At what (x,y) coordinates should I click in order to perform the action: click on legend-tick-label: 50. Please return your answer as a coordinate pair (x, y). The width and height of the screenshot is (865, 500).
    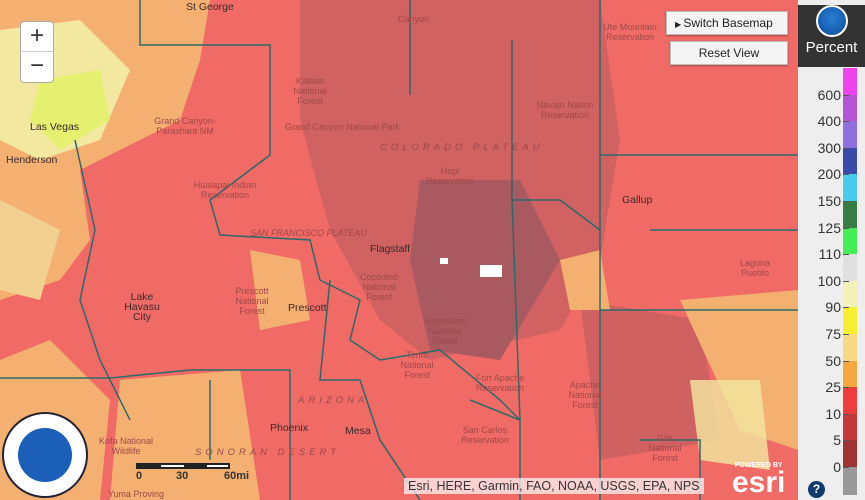
    Looking at the image, I should click on (837, 360).